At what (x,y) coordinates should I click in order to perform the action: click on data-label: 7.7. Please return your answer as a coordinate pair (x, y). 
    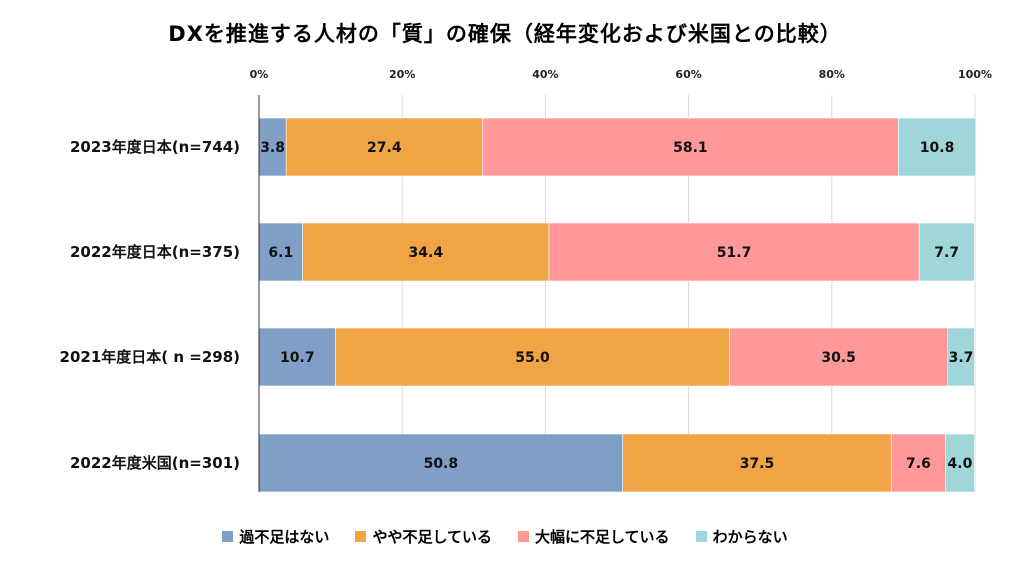
    Looking at the image, I should click on (946, 253).